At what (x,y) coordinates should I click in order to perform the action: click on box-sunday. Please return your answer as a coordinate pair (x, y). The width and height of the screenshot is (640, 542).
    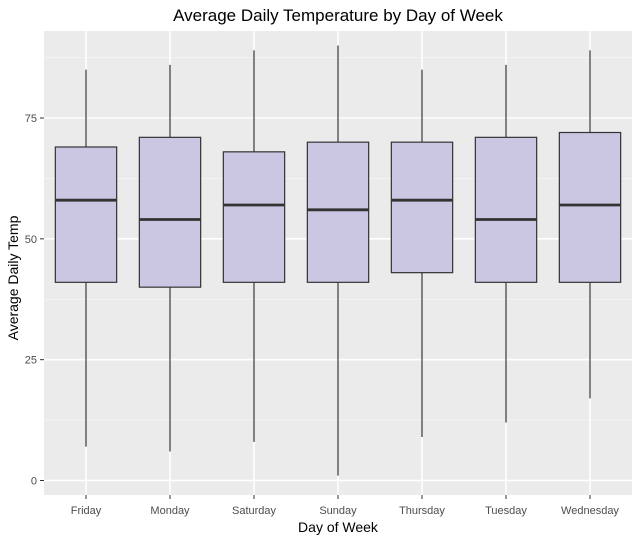
    Looking at the image, I should click on (338, 260).